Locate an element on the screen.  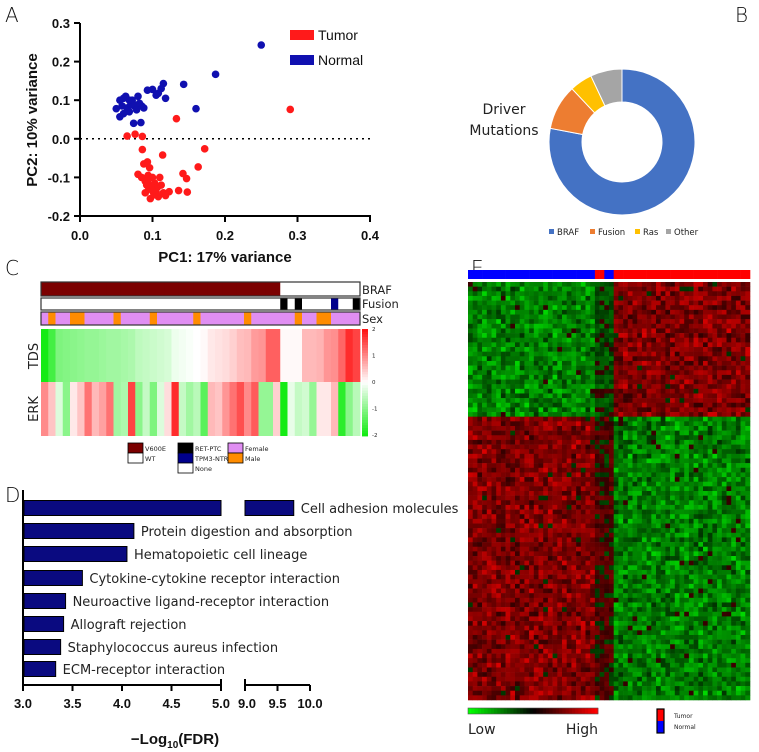
x-tick-label: 0.3 is located at coordinates (297, 235).